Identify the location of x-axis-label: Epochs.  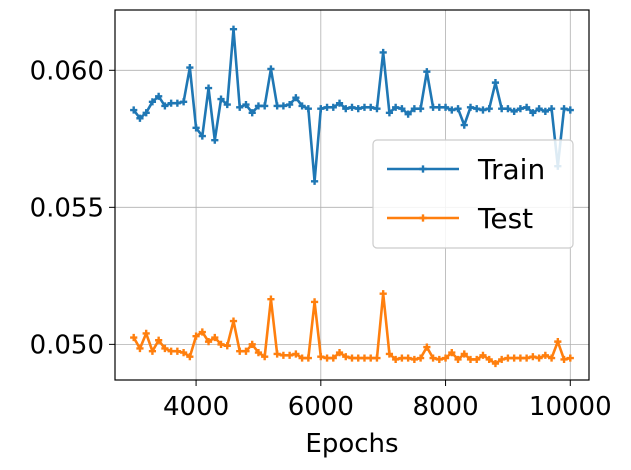
(351, 444).